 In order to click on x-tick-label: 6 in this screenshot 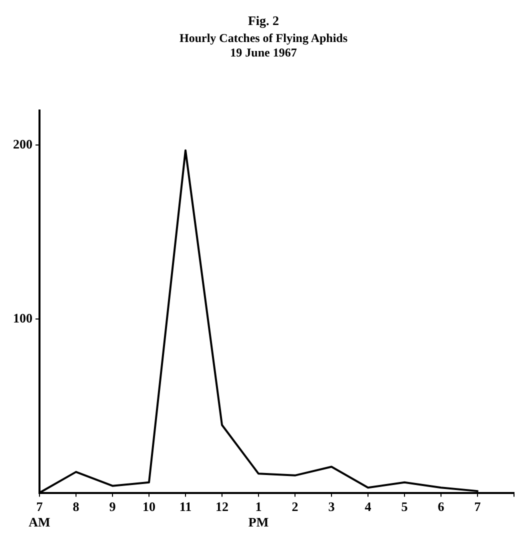, I will do `click(441, 506)`.